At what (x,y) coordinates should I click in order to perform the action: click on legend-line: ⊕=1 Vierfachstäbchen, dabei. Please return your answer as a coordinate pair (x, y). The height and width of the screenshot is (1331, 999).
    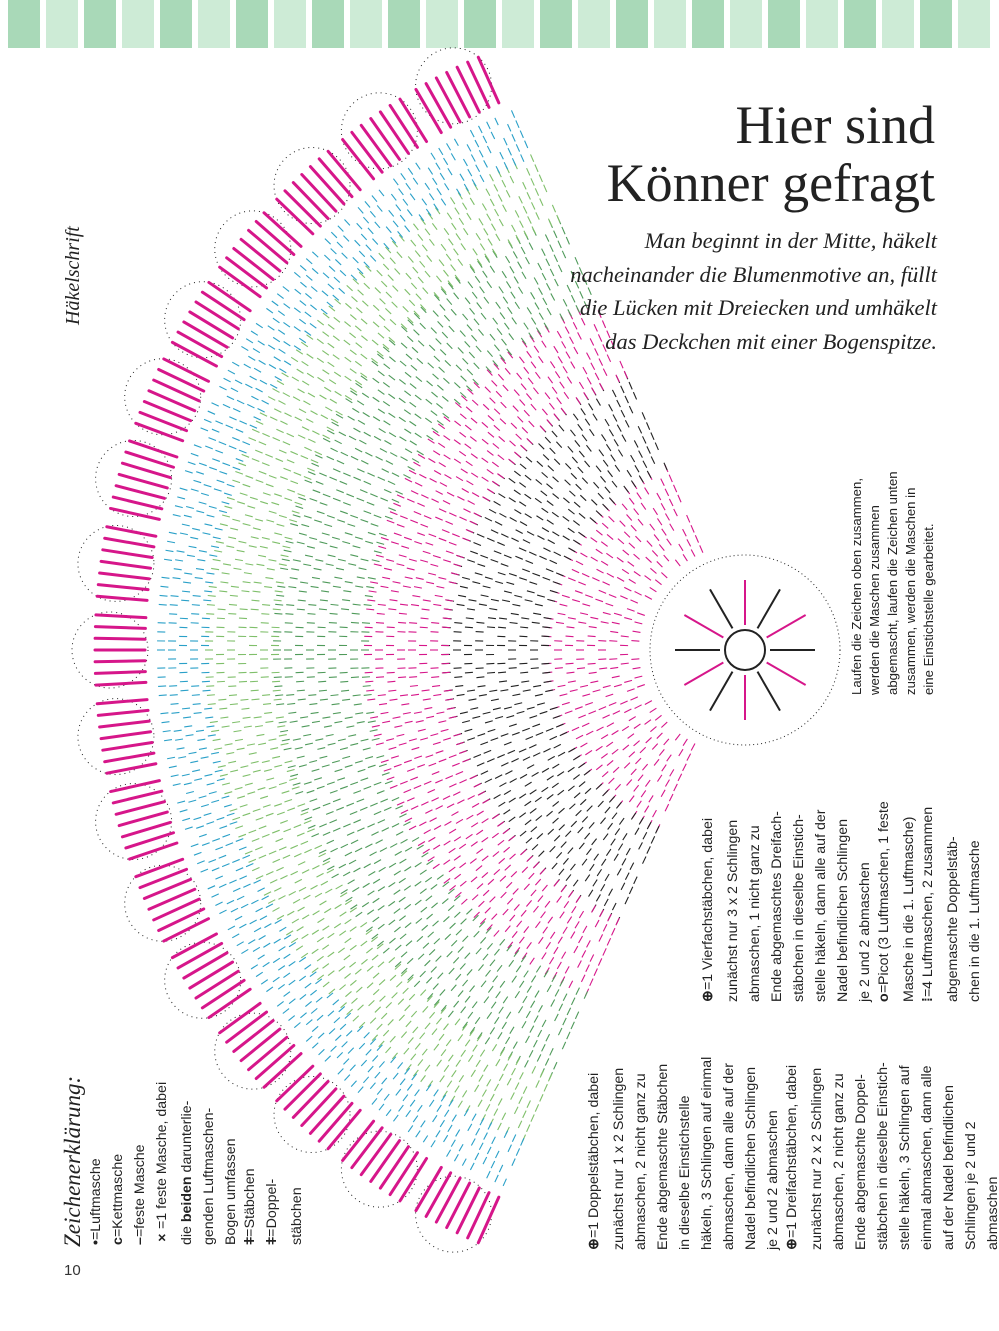
    Looking at the image, I should click on (711, 886).